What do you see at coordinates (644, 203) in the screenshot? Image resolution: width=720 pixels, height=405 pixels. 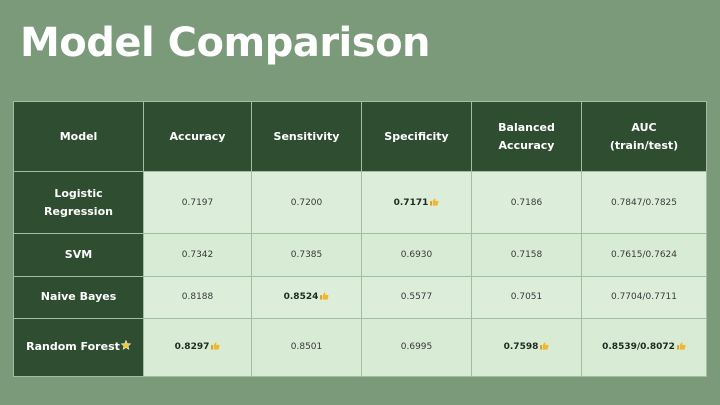 I see `cell-auc: 0.7847/0.7825` at bounding box center [644, 203].